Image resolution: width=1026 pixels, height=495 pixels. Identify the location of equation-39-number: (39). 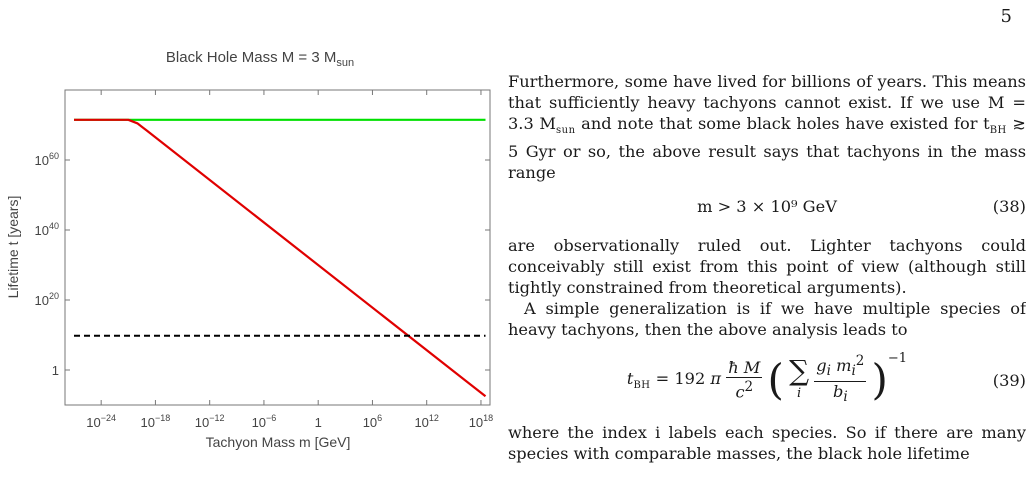
(1009, 381).